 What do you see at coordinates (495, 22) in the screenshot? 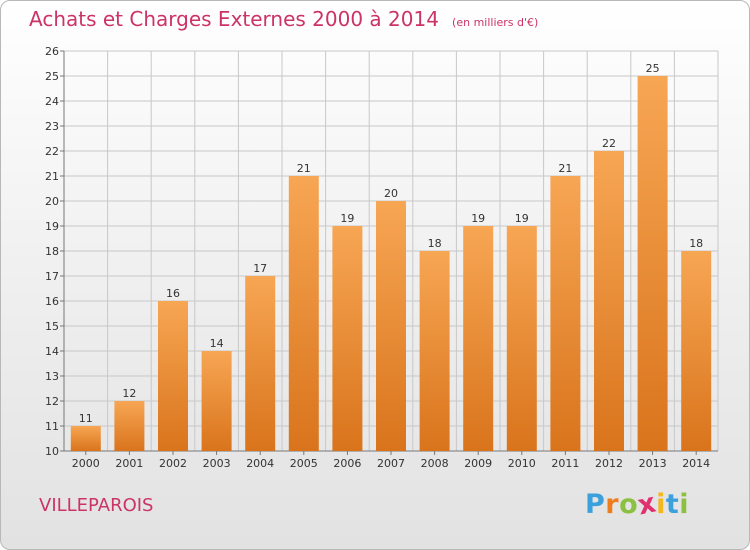
I see `chart-title-unit: (en milliers d'€)` at bounding box center [495, 22].